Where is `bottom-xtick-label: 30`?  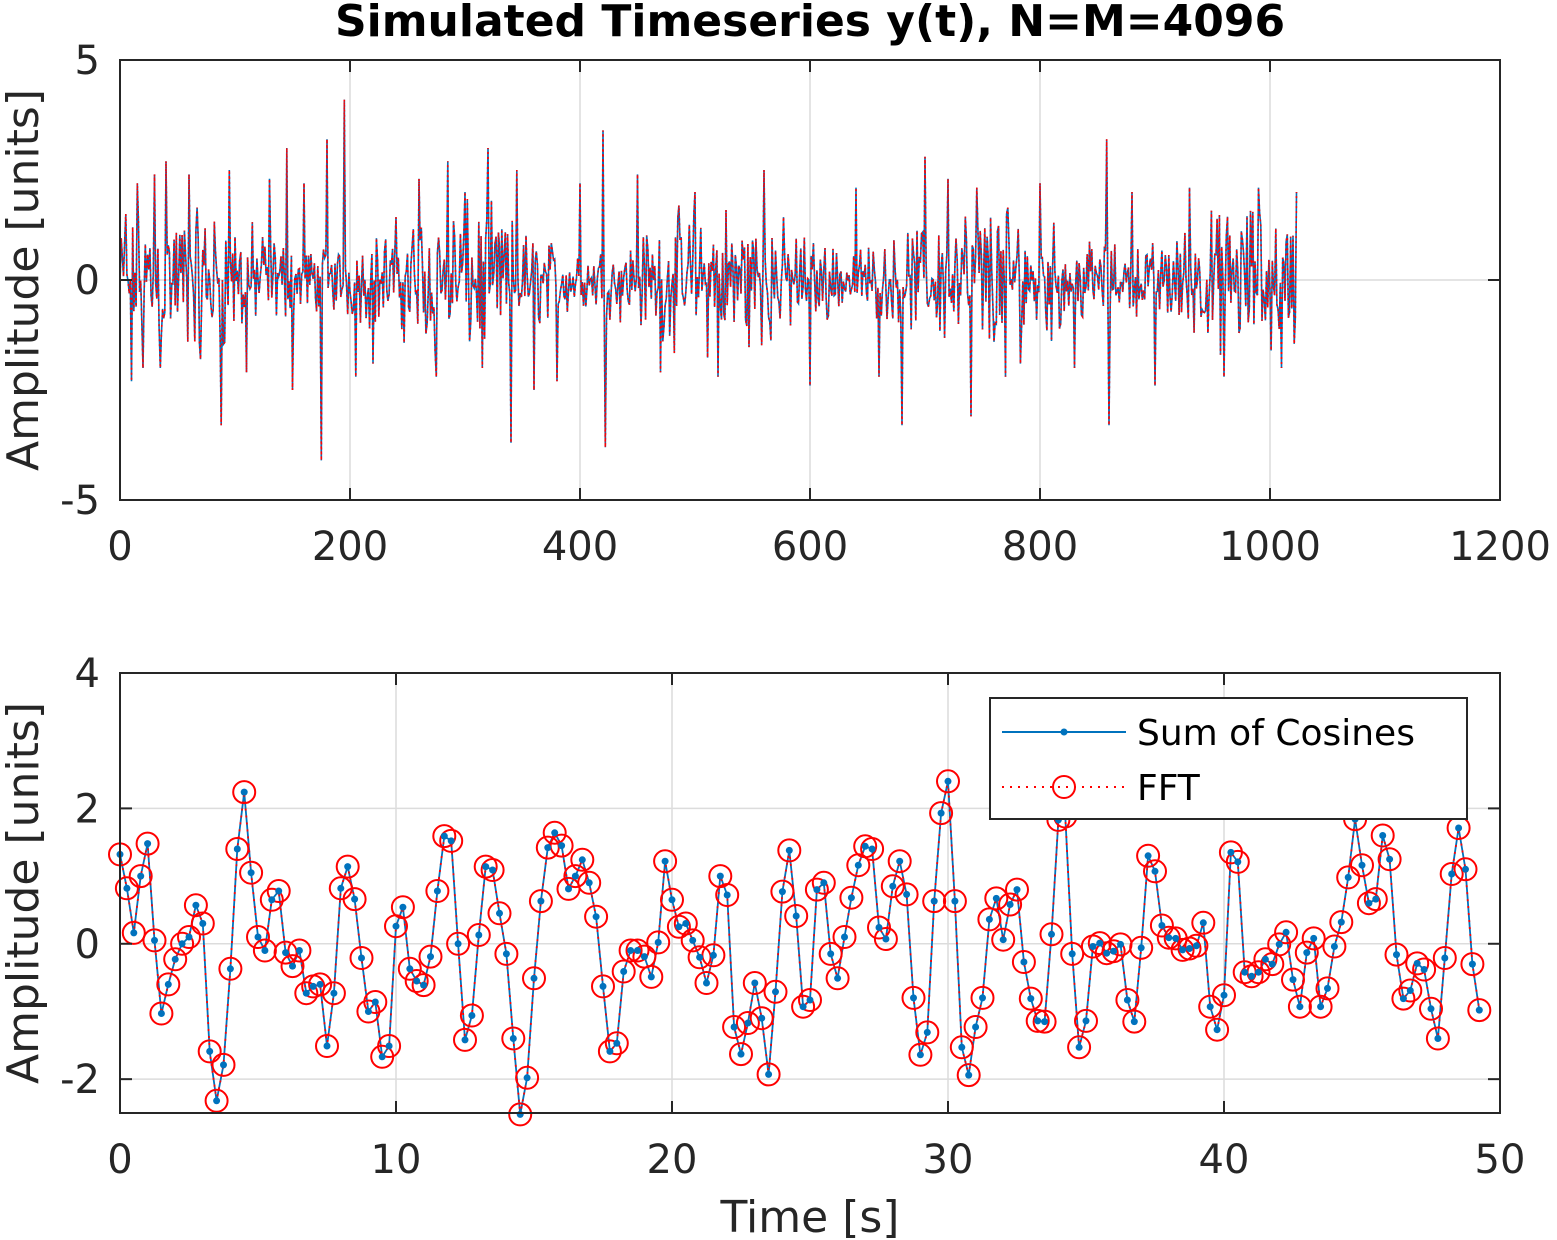 bottom-xtick-label: 30 is located at coordinates (948, 1160).